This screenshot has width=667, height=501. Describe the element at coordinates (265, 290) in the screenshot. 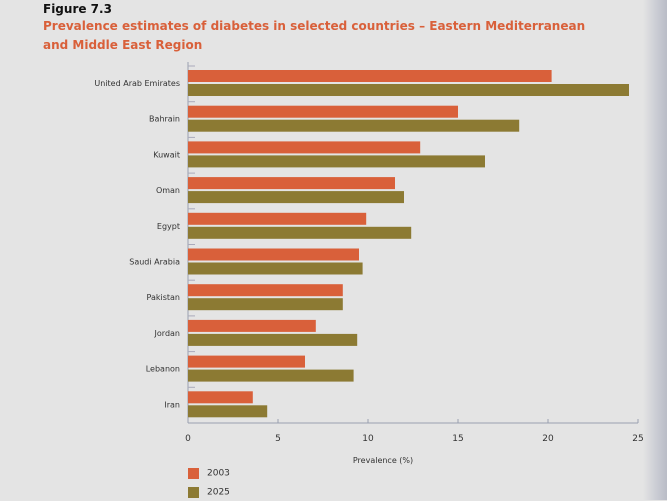

I see `bar-2003-pakistan` at that location.